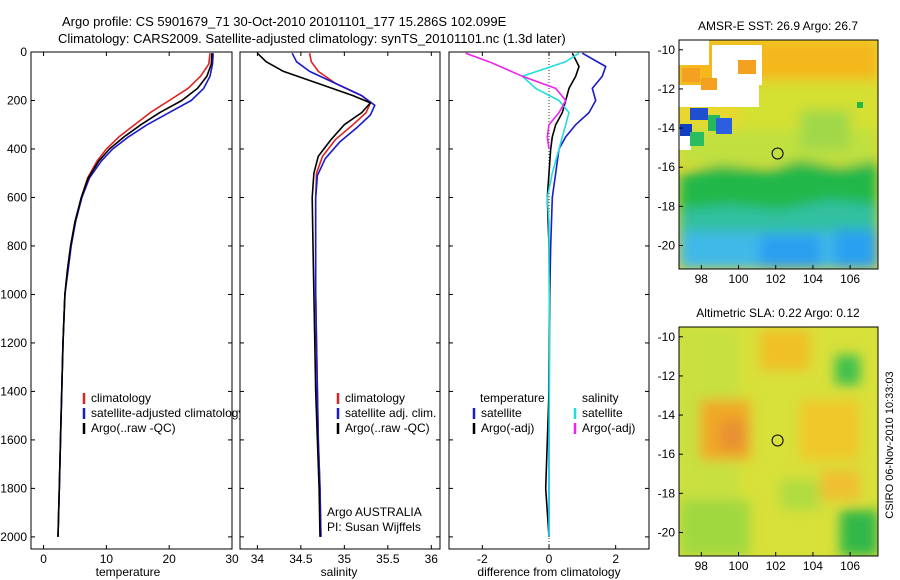 This screenshot has height=580, width=900. What do you see at coordinates (13, 440) in the screenshot?
I see `depth-tick-label: 1600` at bounding box center [13, 440].